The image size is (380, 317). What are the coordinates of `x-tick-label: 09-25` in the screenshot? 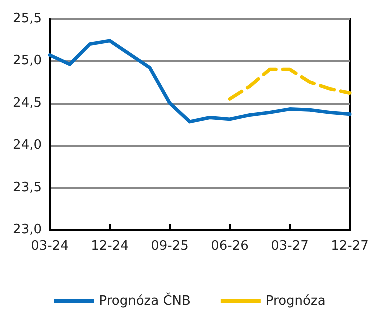 It's located at (170, 246).